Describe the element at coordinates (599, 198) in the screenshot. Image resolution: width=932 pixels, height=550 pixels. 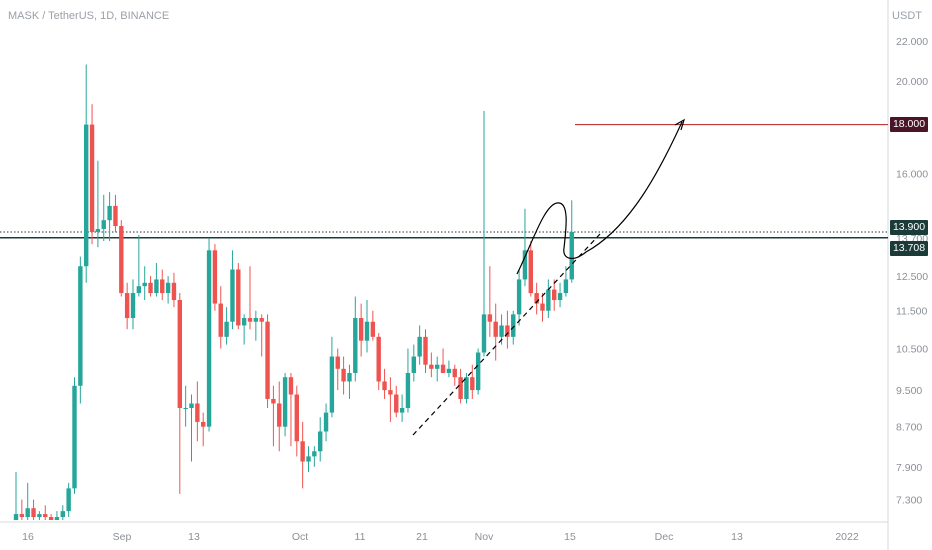
I see `projection-path` at that location.